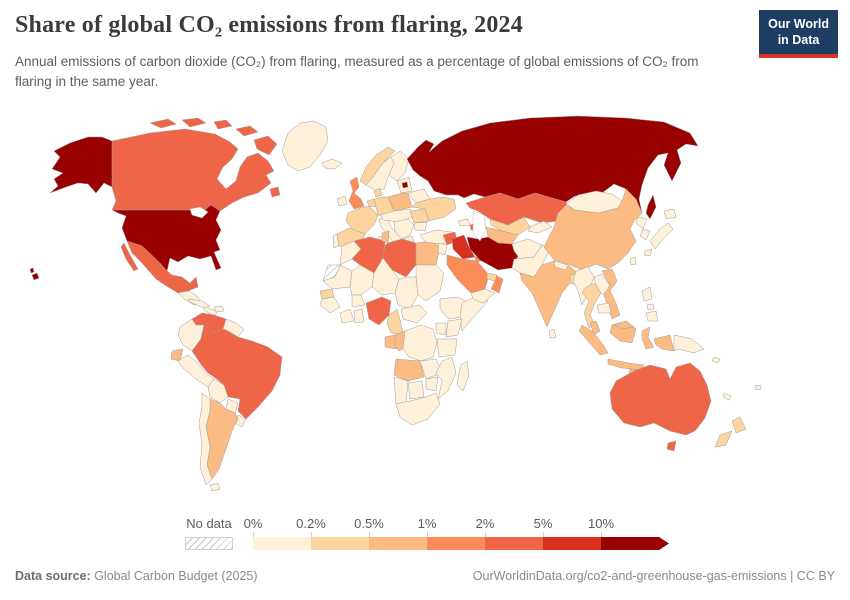 The height and width of the screenshot is (600, 850). What do you see at coordinates (723, 439) in the screenshot?
I see `country-new-zealand-south` at bounding box center [723, 439].